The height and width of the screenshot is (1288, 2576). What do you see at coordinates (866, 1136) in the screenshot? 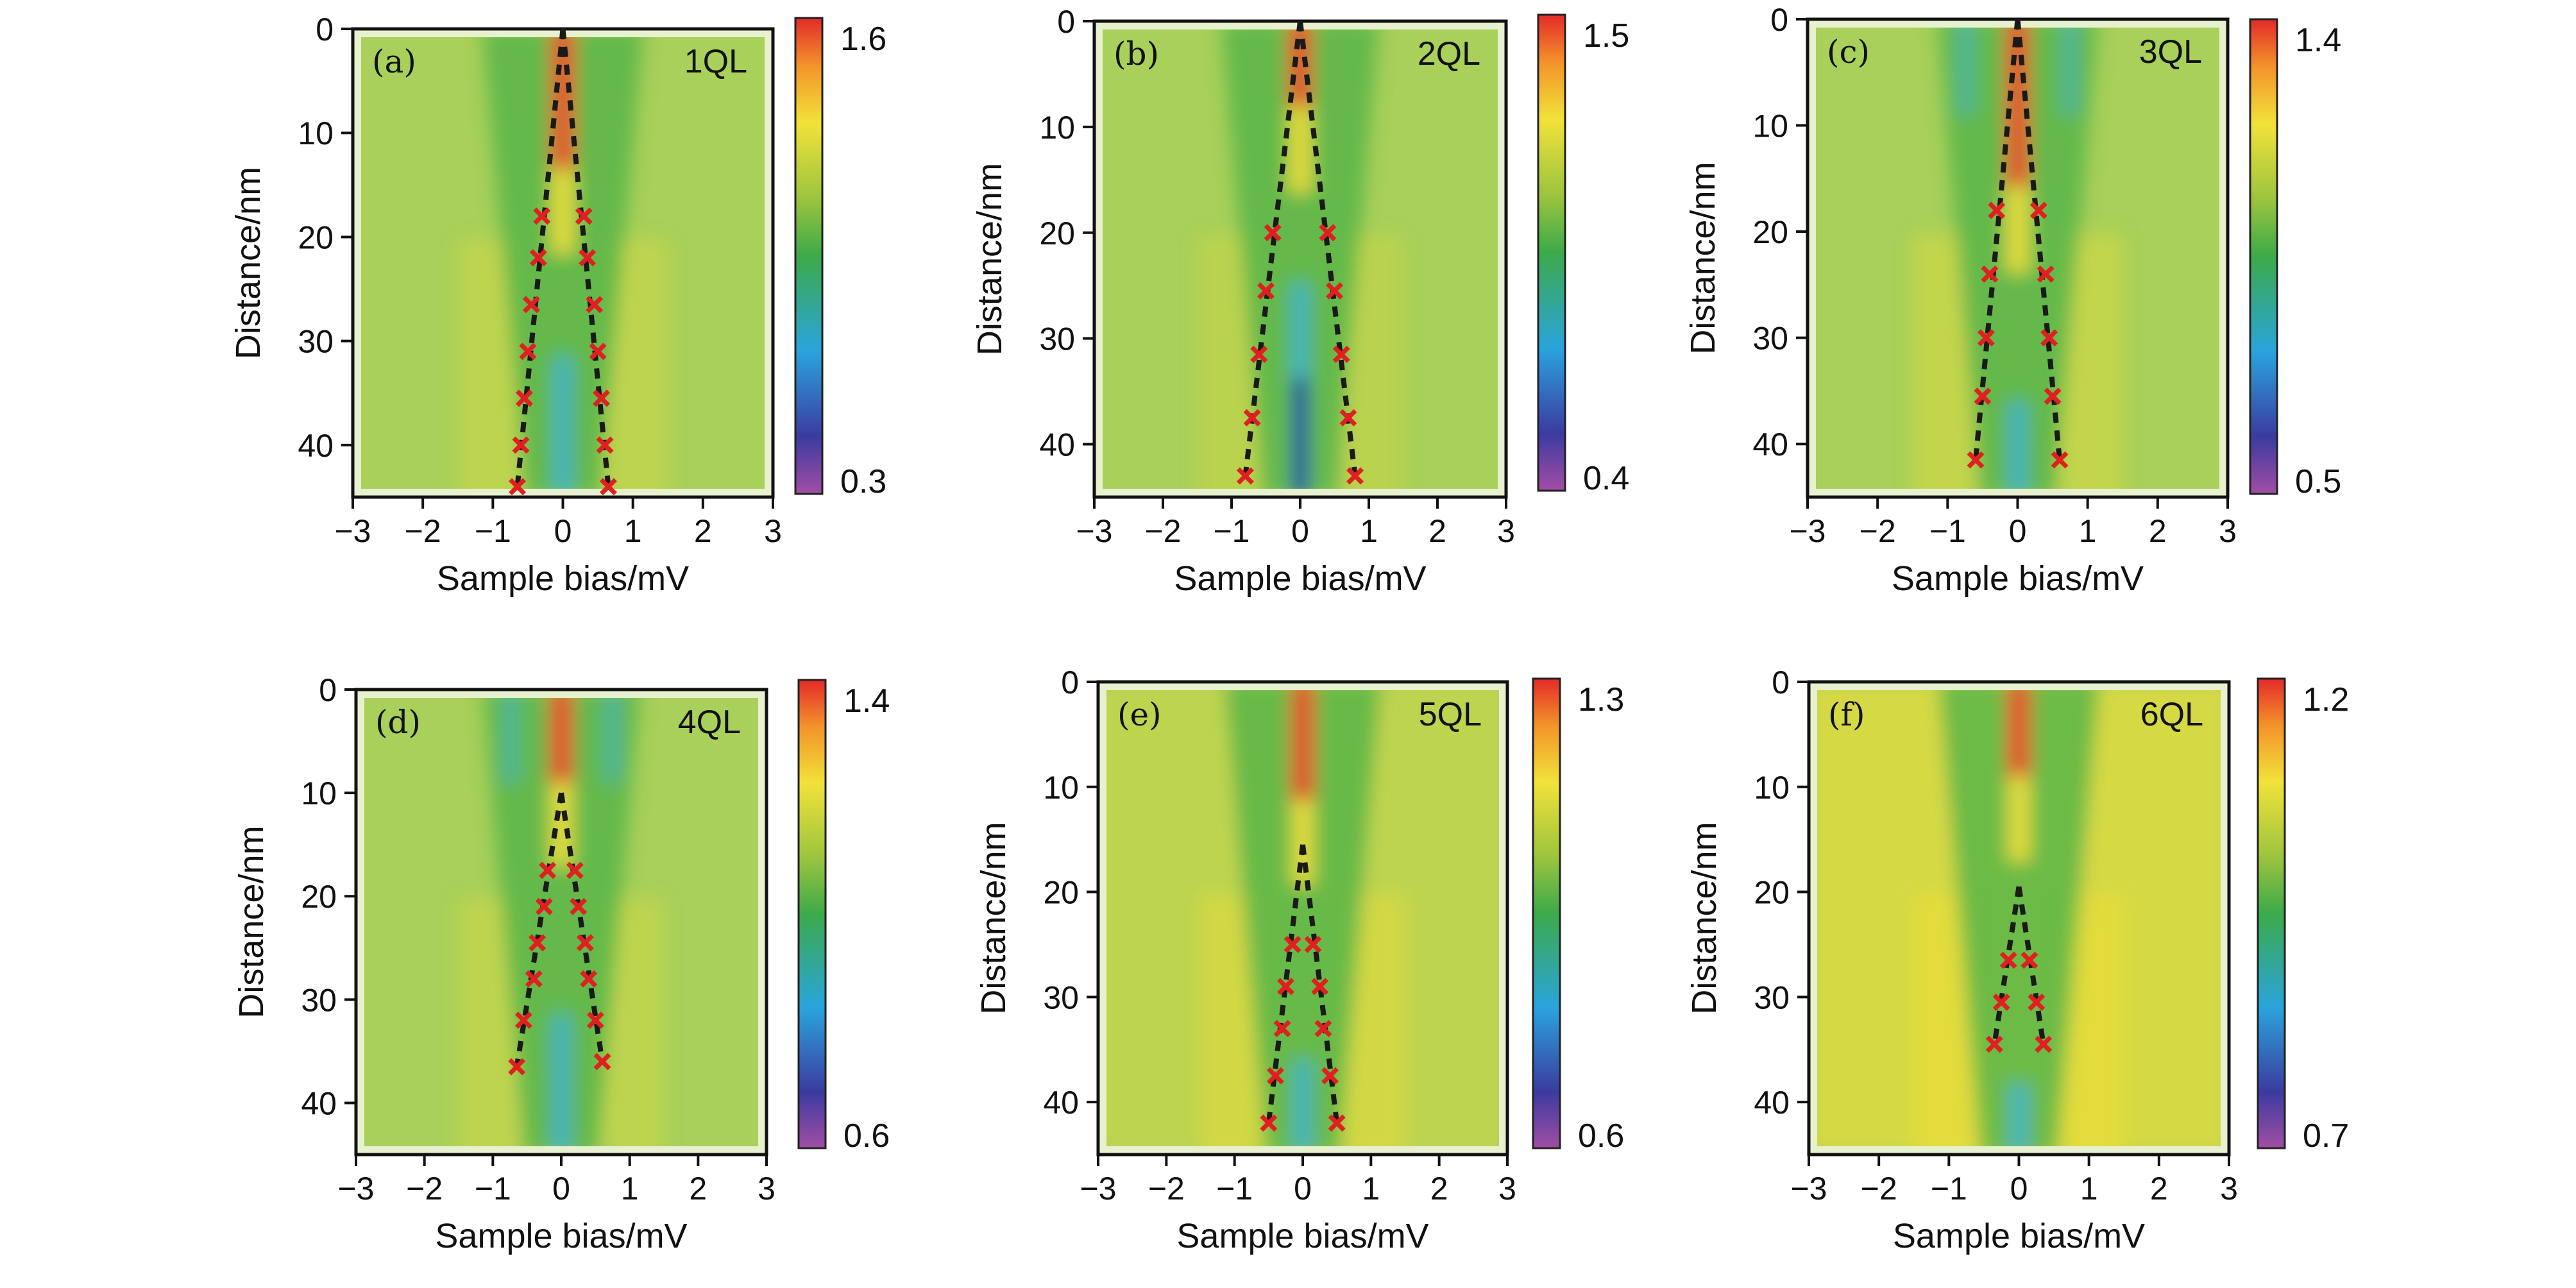
I see `colorbar-min-label: 0.6` at bounding box center [866, 1136].